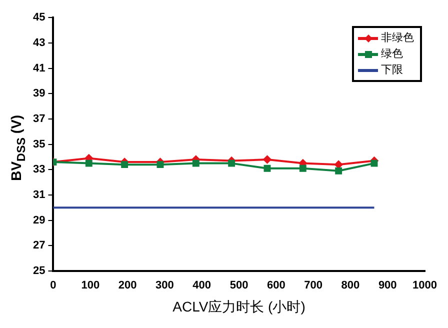  I want to click on x-tick-label: 500, so click(239, 286).